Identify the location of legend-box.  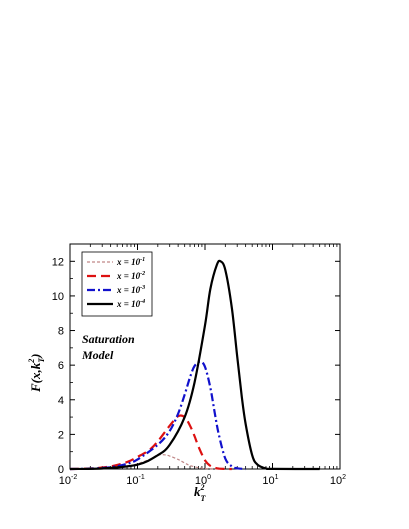
(117, 284).